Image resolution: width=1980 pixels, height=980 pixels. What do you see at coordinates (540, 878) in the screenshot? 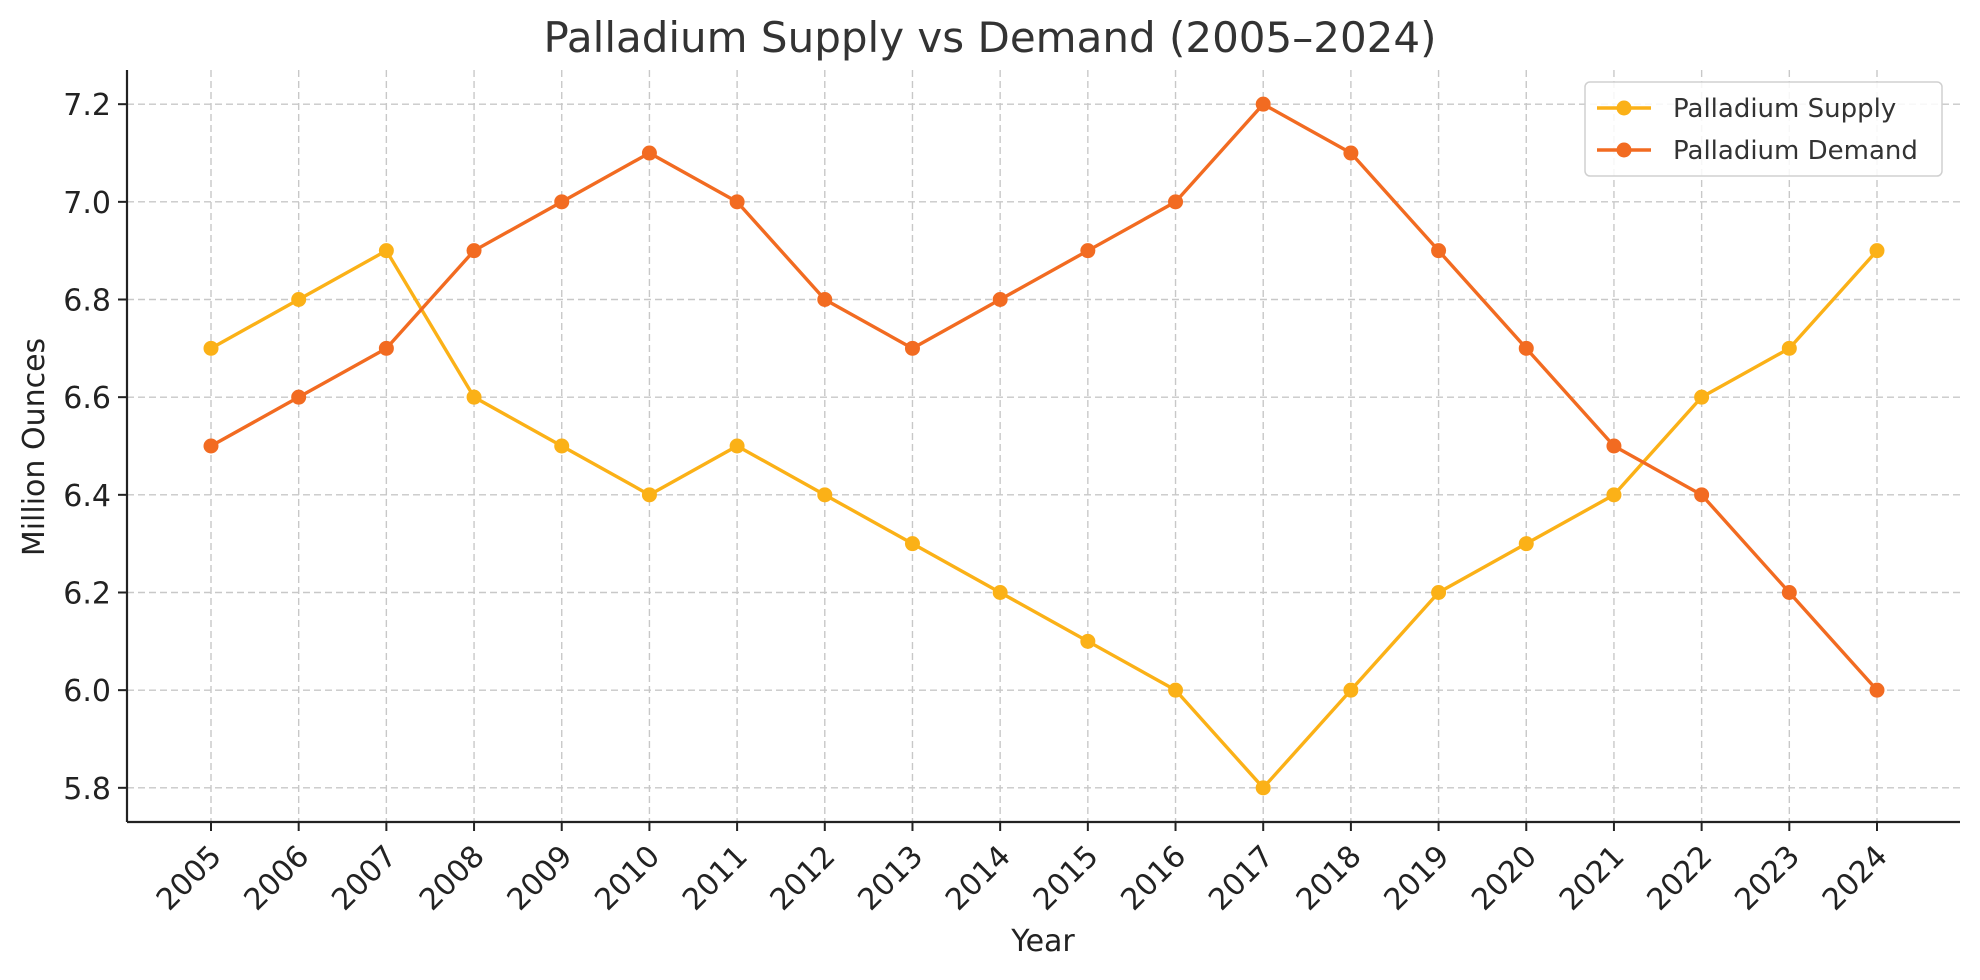
I see `x-tick-label: 2009` at bounding box center [540, 878].